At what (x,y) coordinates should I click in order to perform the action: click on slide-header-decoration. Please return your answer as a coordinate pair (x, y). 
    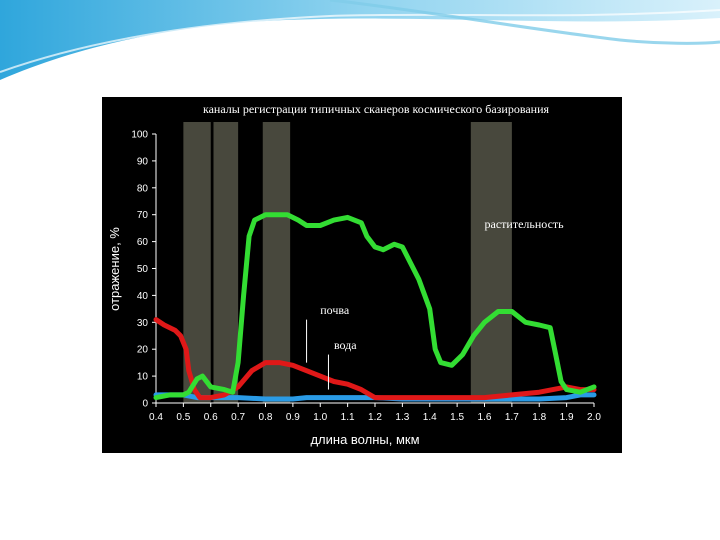
    Looking at the image, I should click on (360, 40).